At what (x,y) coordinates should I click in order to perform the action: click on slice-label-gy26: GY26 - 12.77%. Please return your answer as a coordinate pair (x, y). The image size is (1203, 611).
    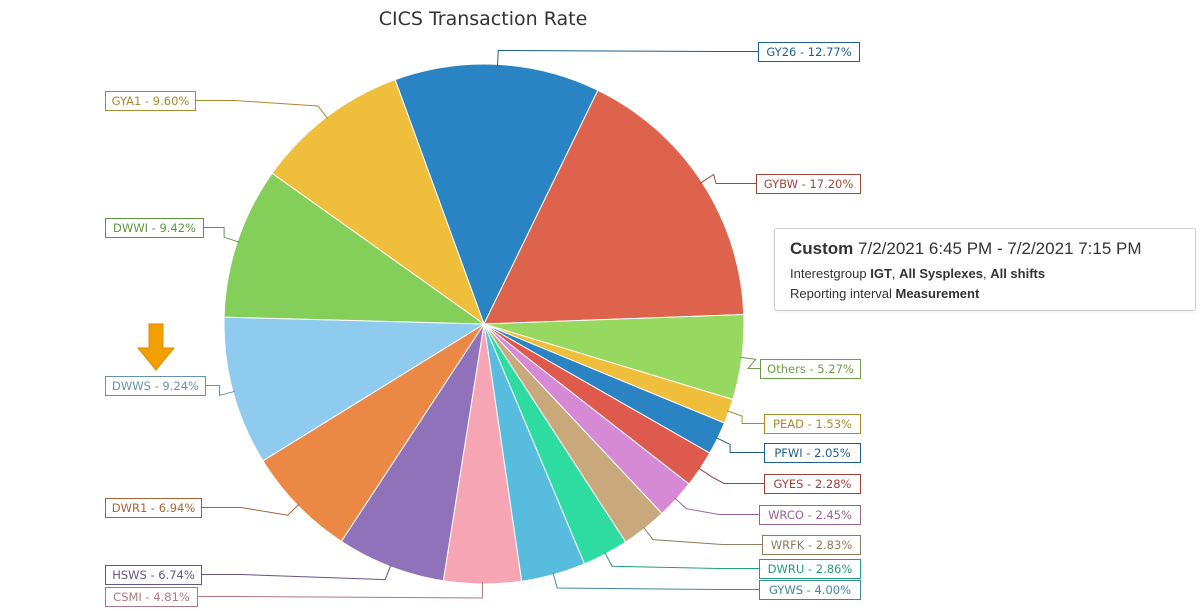
    Looking at the image, I should click on (809, 52).